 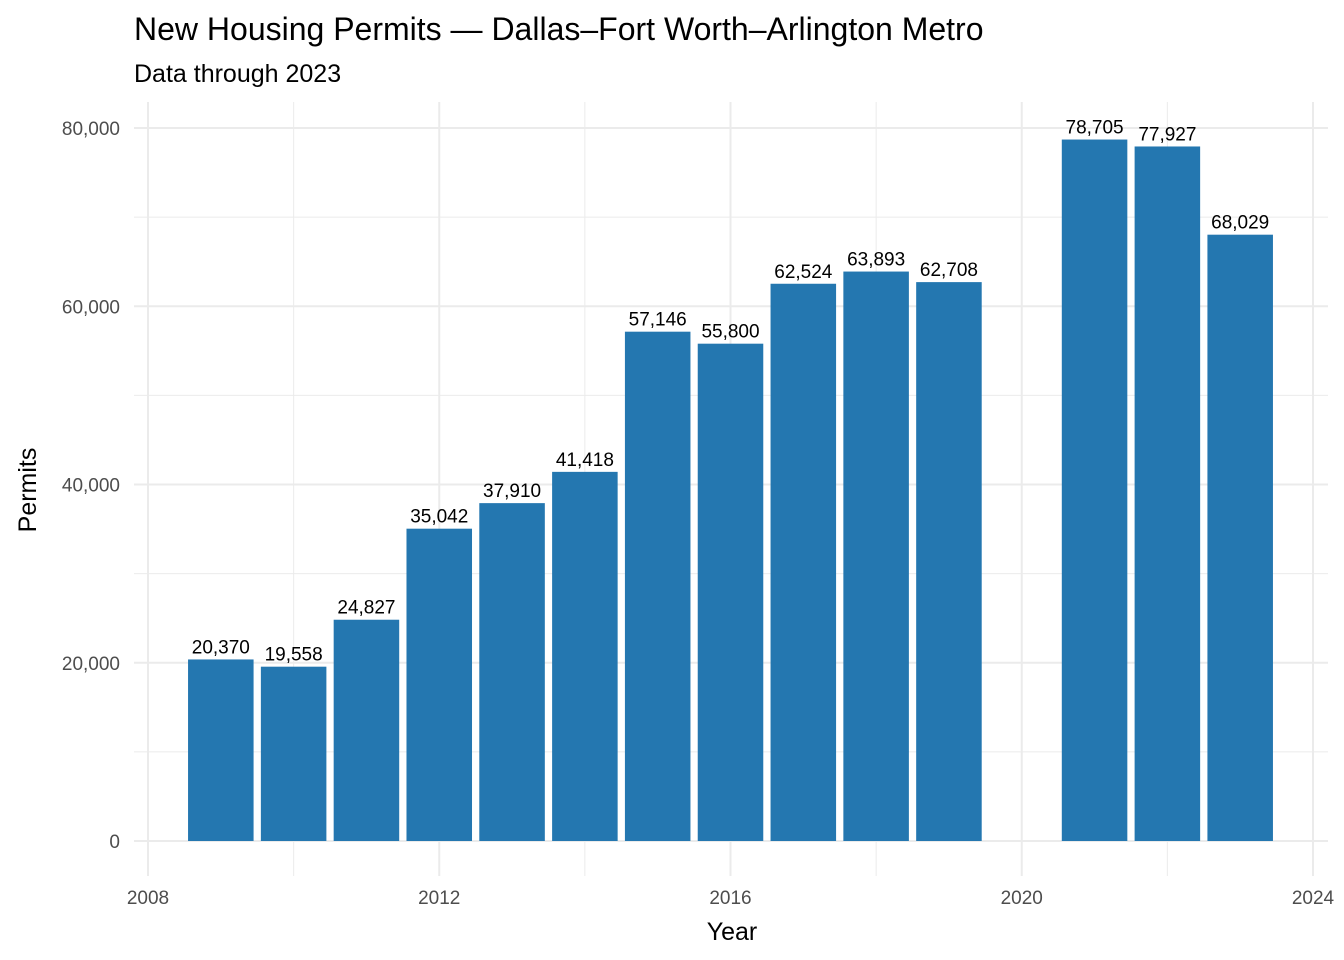 I want to click on y-tick-label: 40,000, so click(x=91, y=486).